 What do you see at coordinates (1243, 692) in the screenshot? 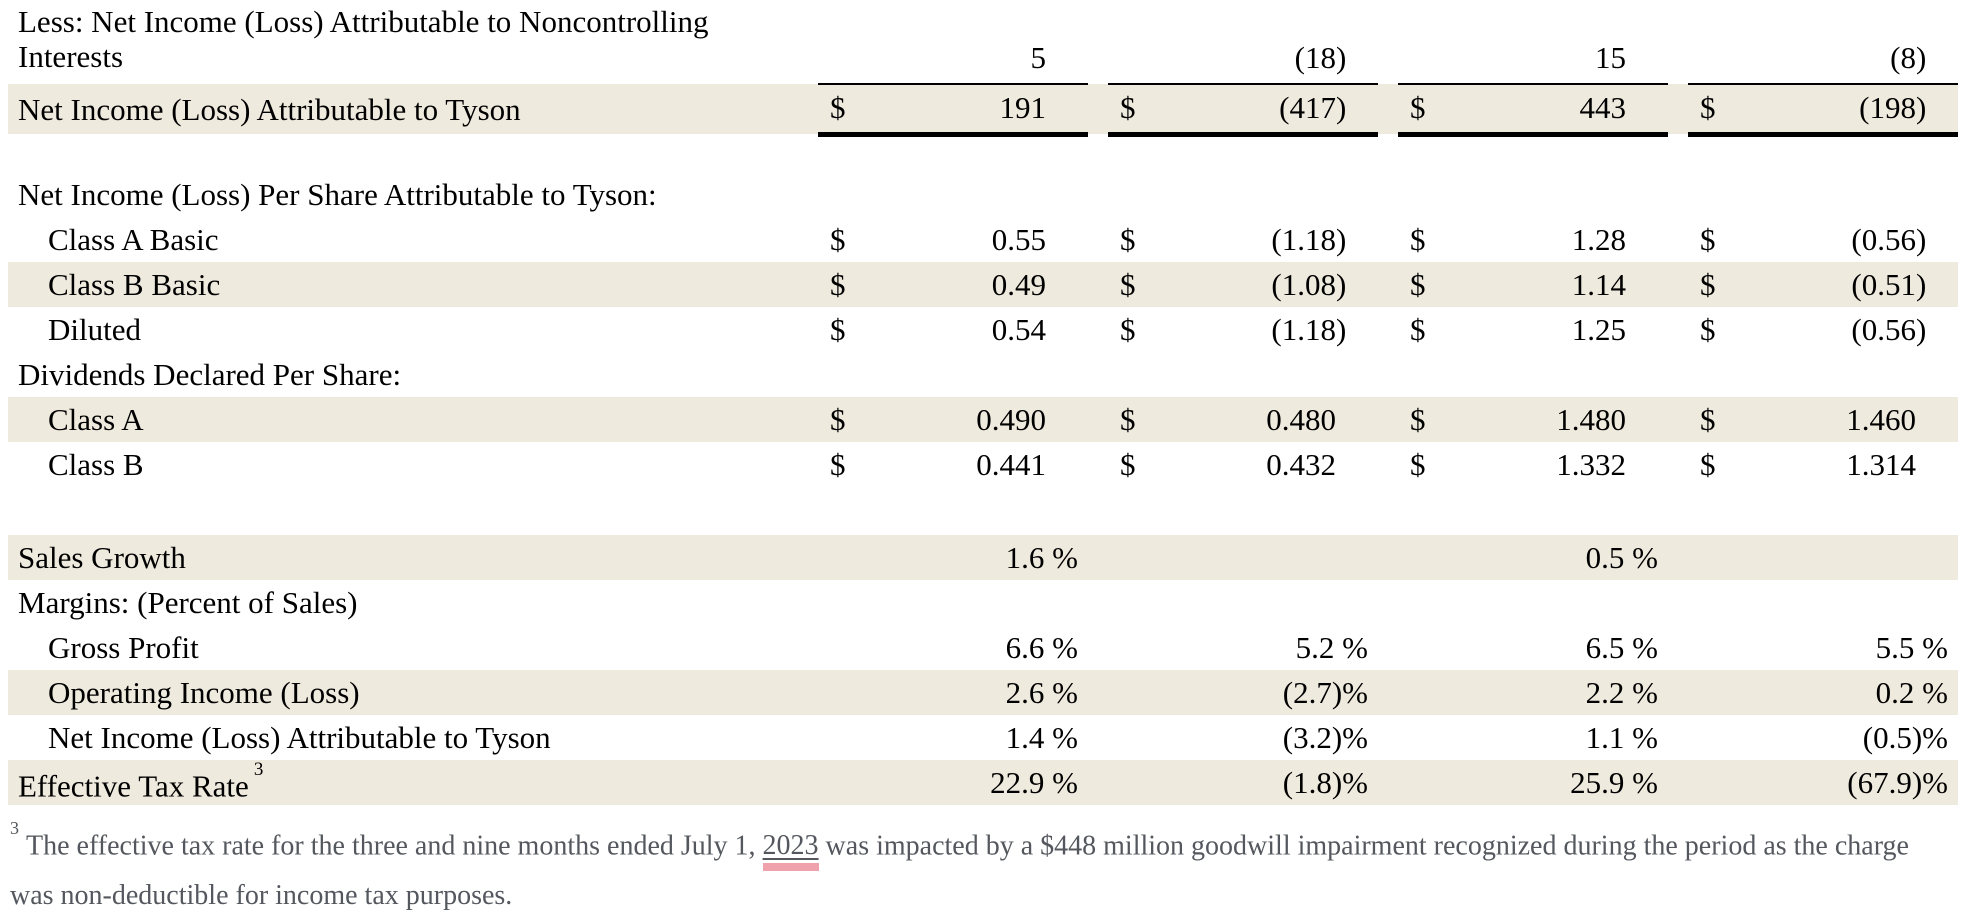
I see `value-cell: (2.7)%` at bounding box center [1243, 692].